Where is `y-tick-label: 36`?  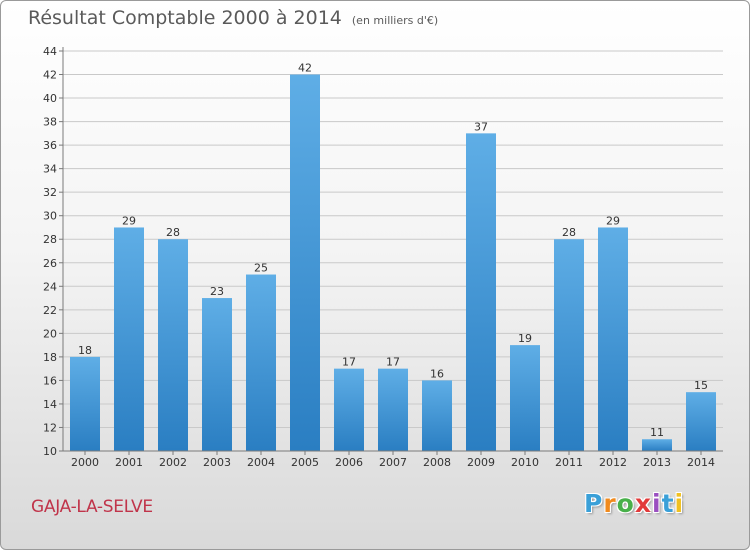
y-tick-label: 36 is located at coordinates (50, 145).